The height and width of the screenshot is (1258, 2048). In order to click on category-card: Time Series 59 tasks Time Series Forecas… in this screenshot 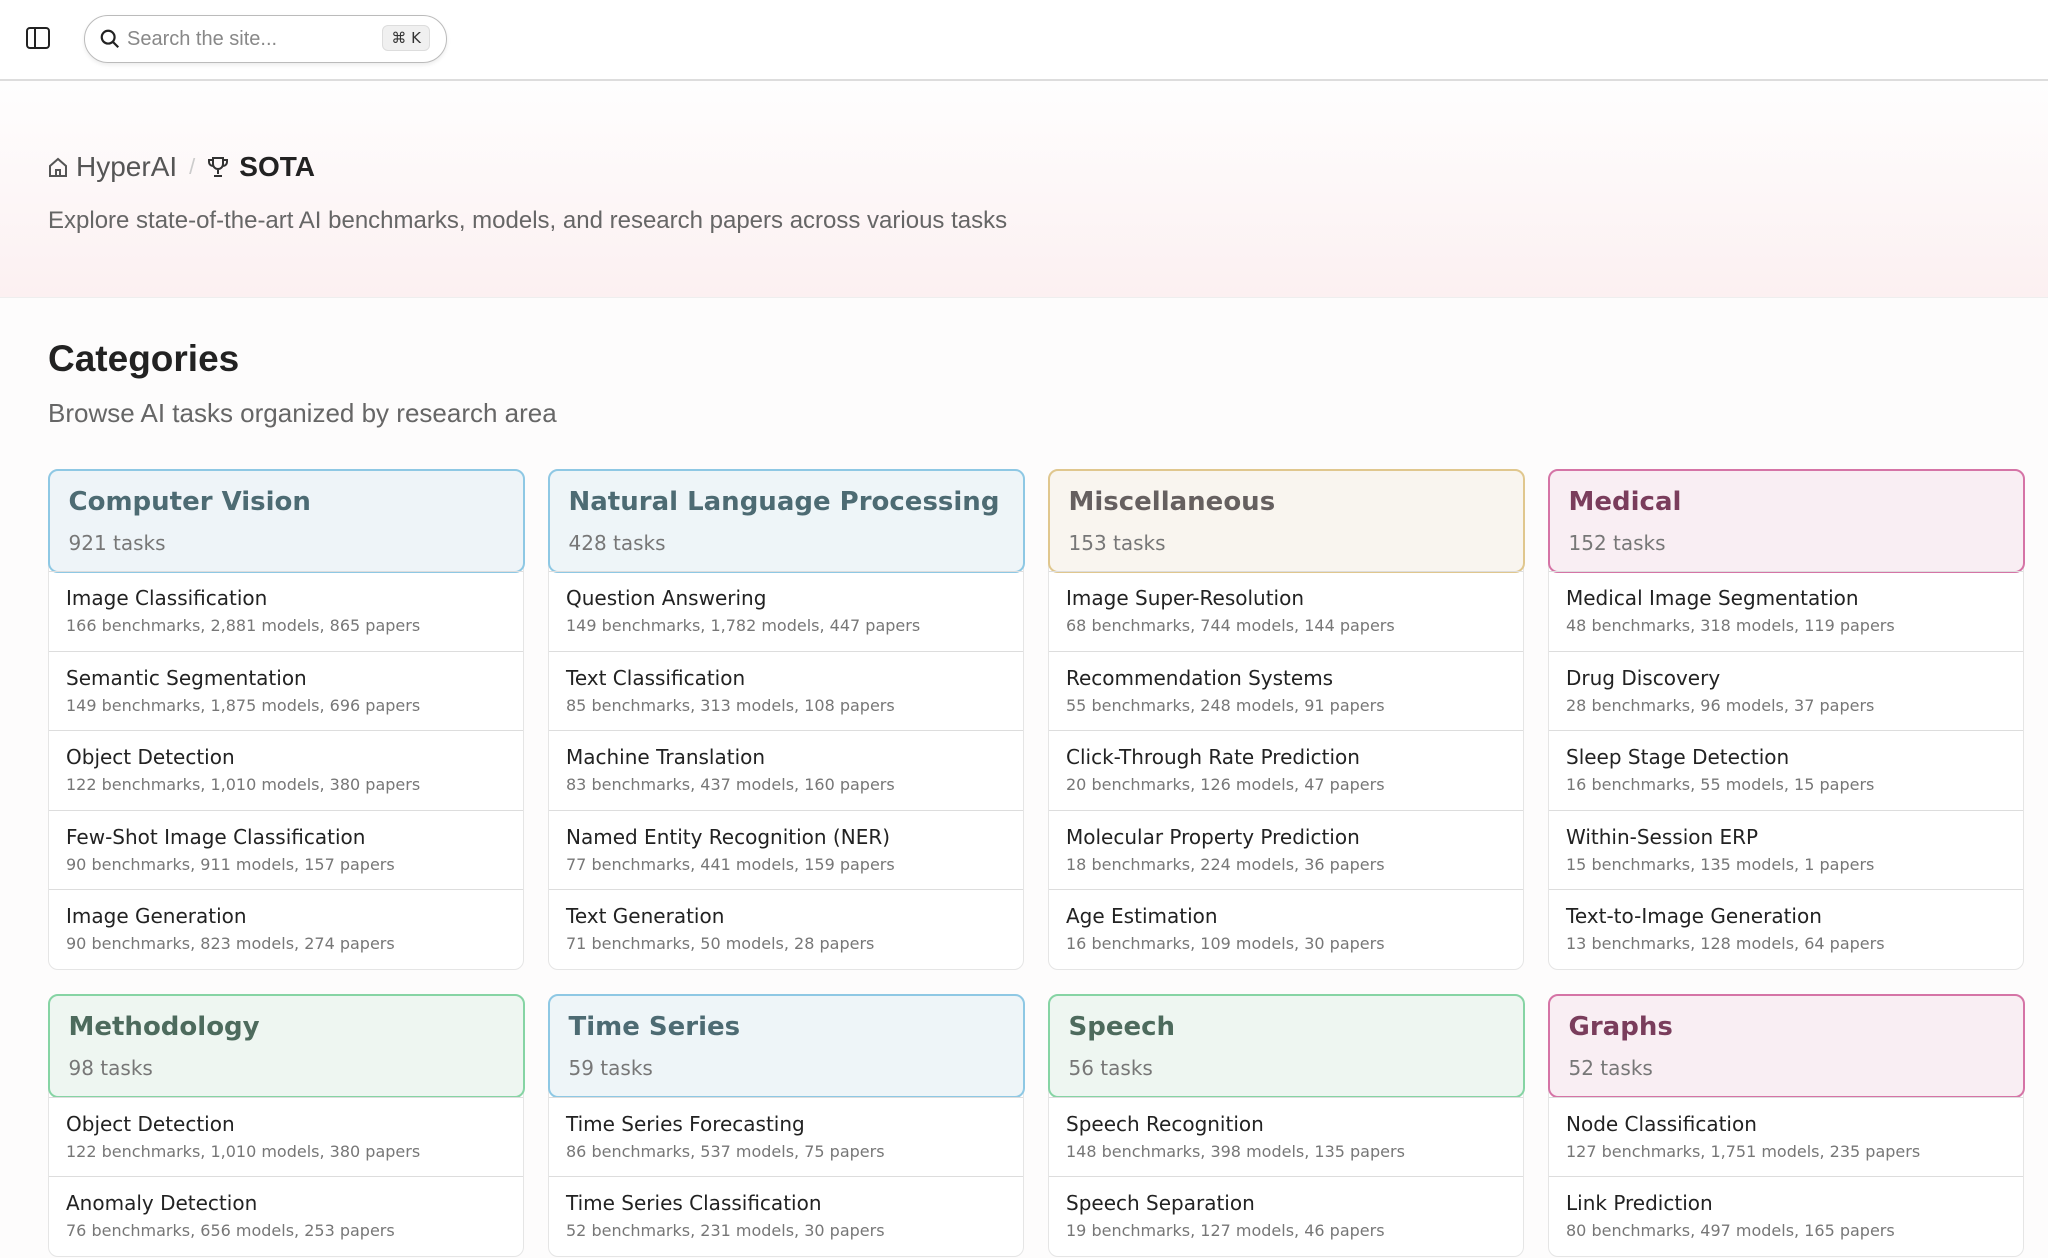, I will do `click(786, 1125)`.